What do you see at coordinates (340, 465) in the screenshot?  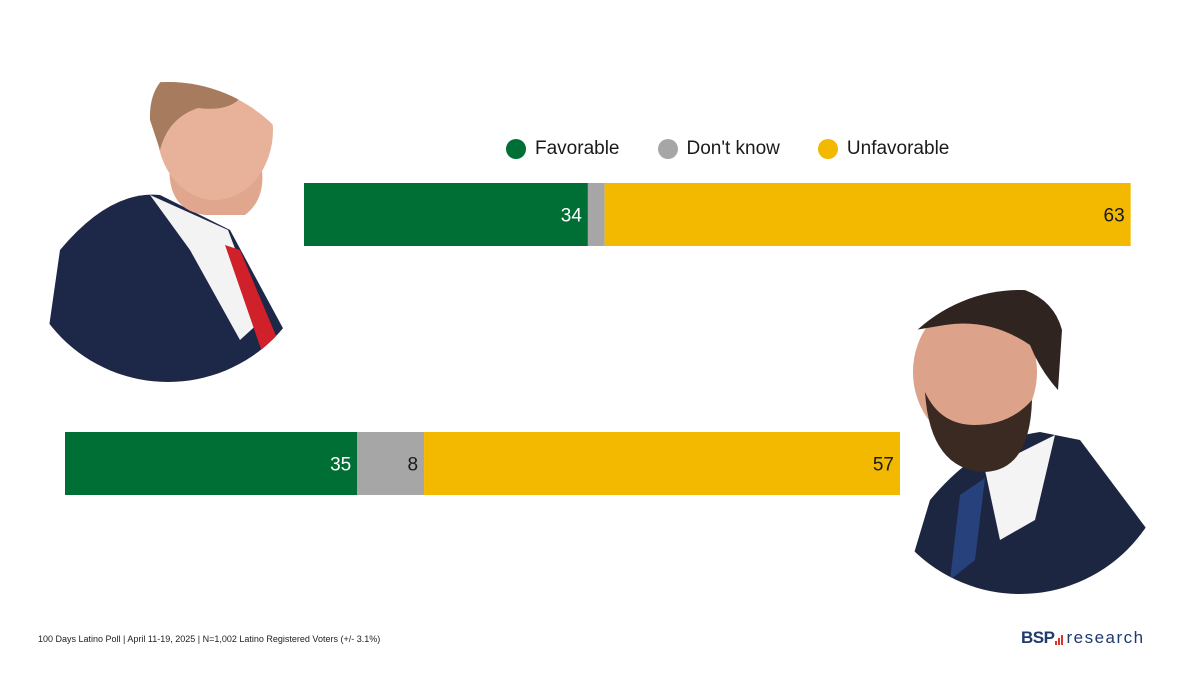 I see `data-label-vance-favorable: 35` at bounding box center [340, 465].